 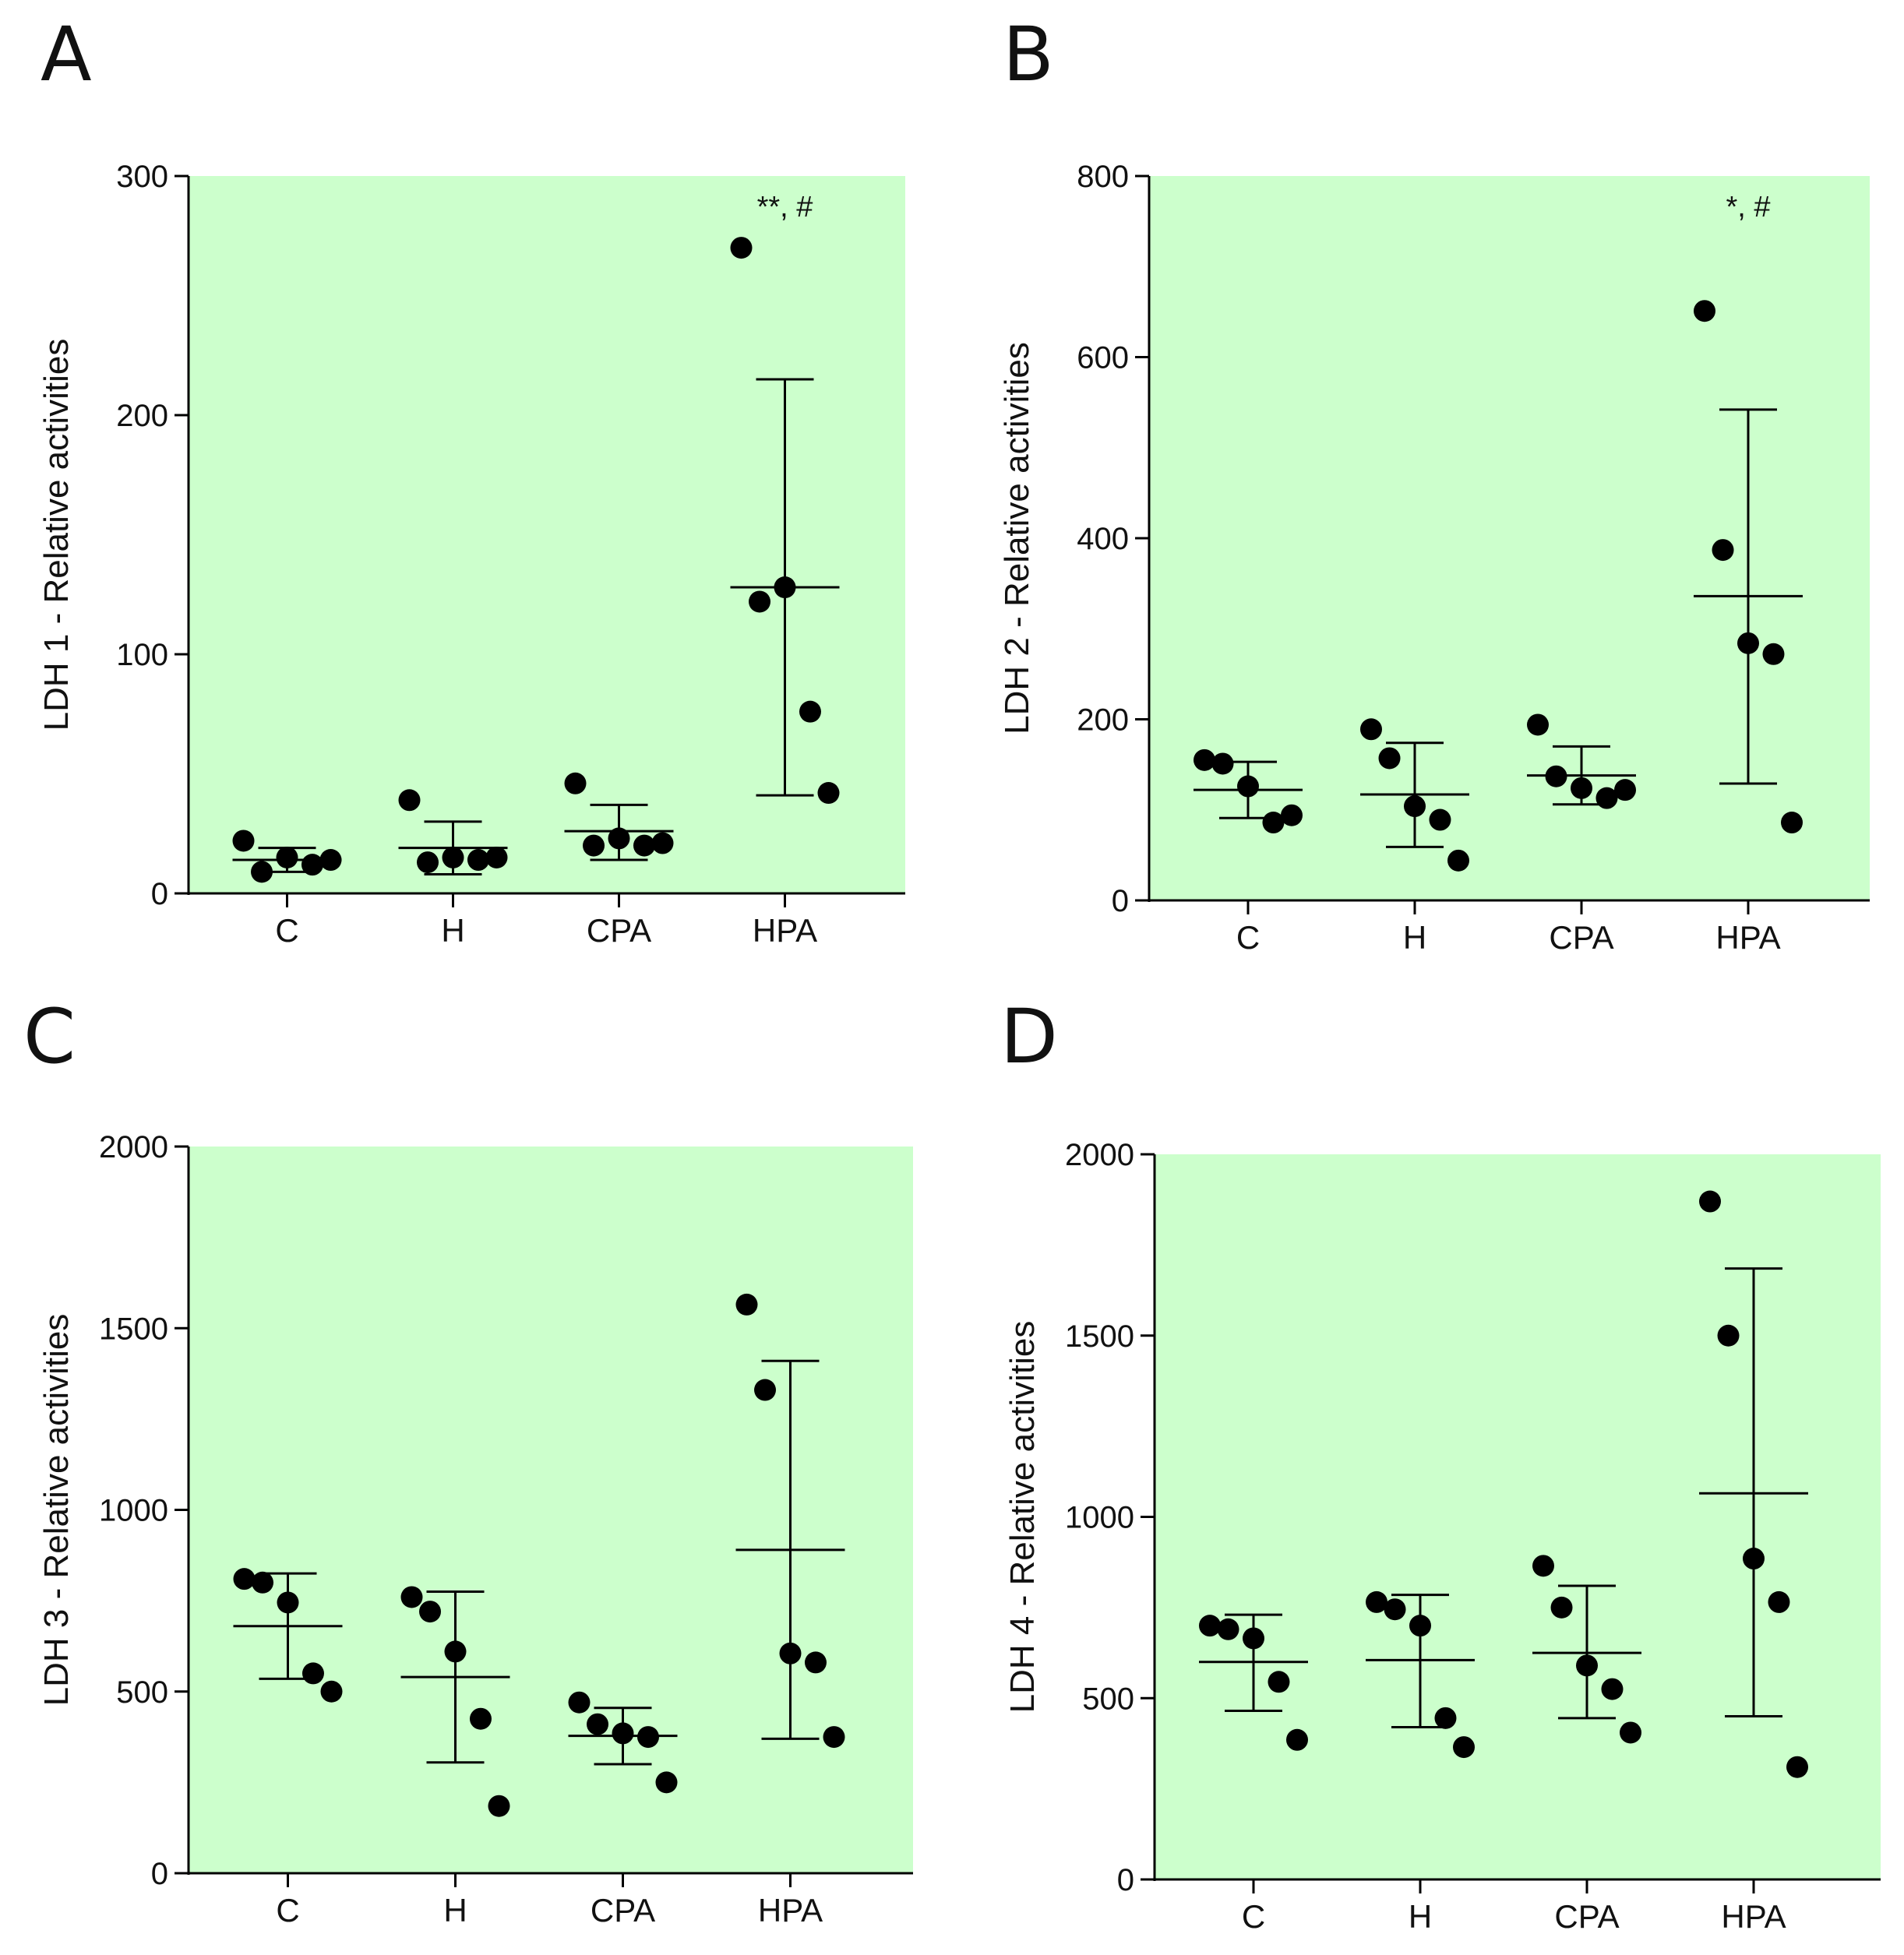 What do you see at coordinates (455, 1910) in the screenshot?
I see `panel-c-x-tick-label: H` at bounding box center [455, 1910].